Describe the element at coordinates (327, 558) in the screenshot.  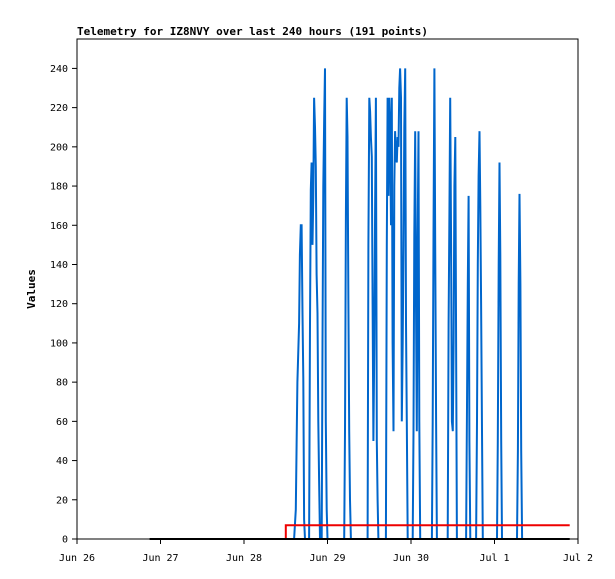
I see `x-tick-label: Jun 29` at that location.